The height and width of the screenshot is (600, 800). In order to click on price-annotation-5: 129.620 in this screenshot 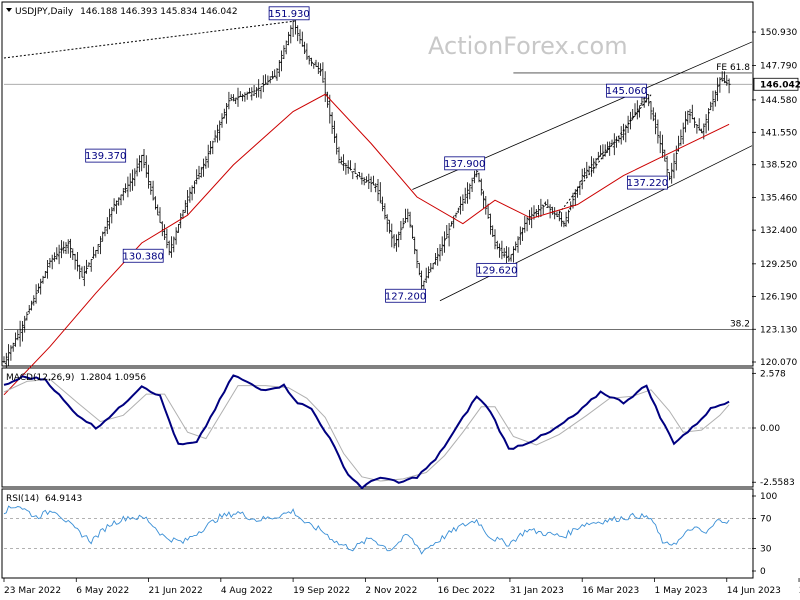, I will do `click(497, 269)`.